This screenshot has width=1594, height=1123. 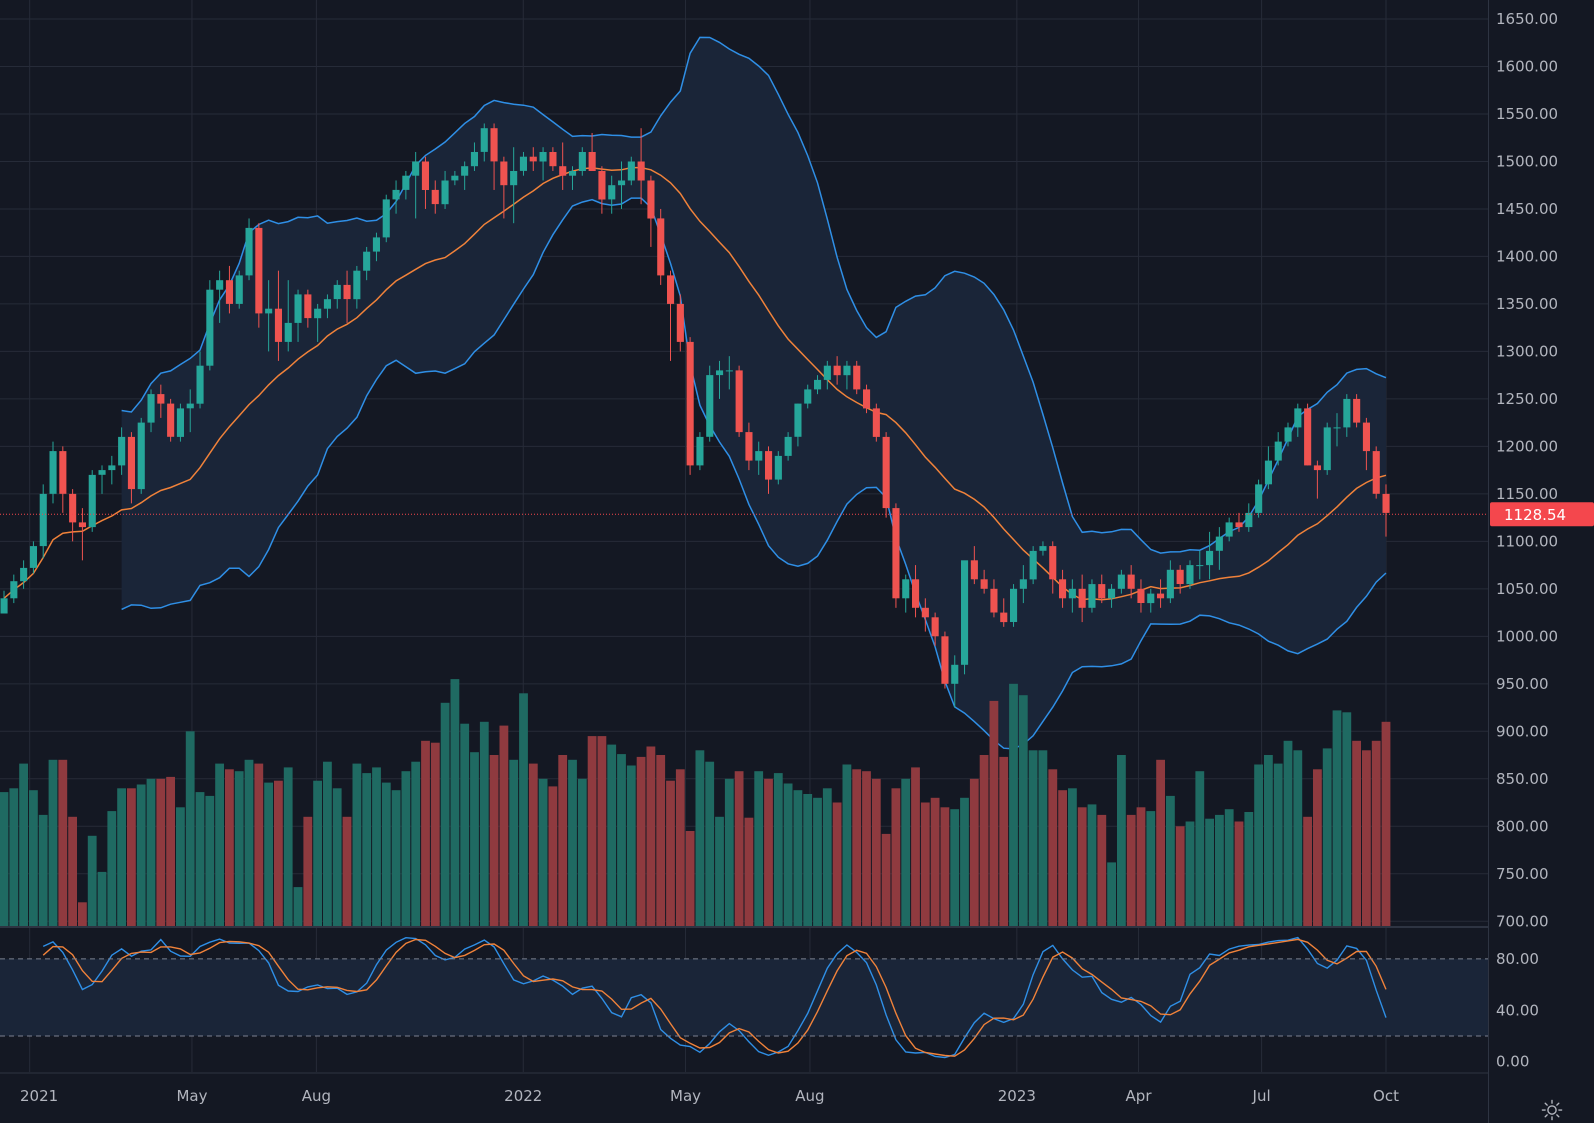 What do you see at coordinates (1522, 779) in the screenshot?
I see `price-tick-label: 850.00` at bounding box center [1522, 779].